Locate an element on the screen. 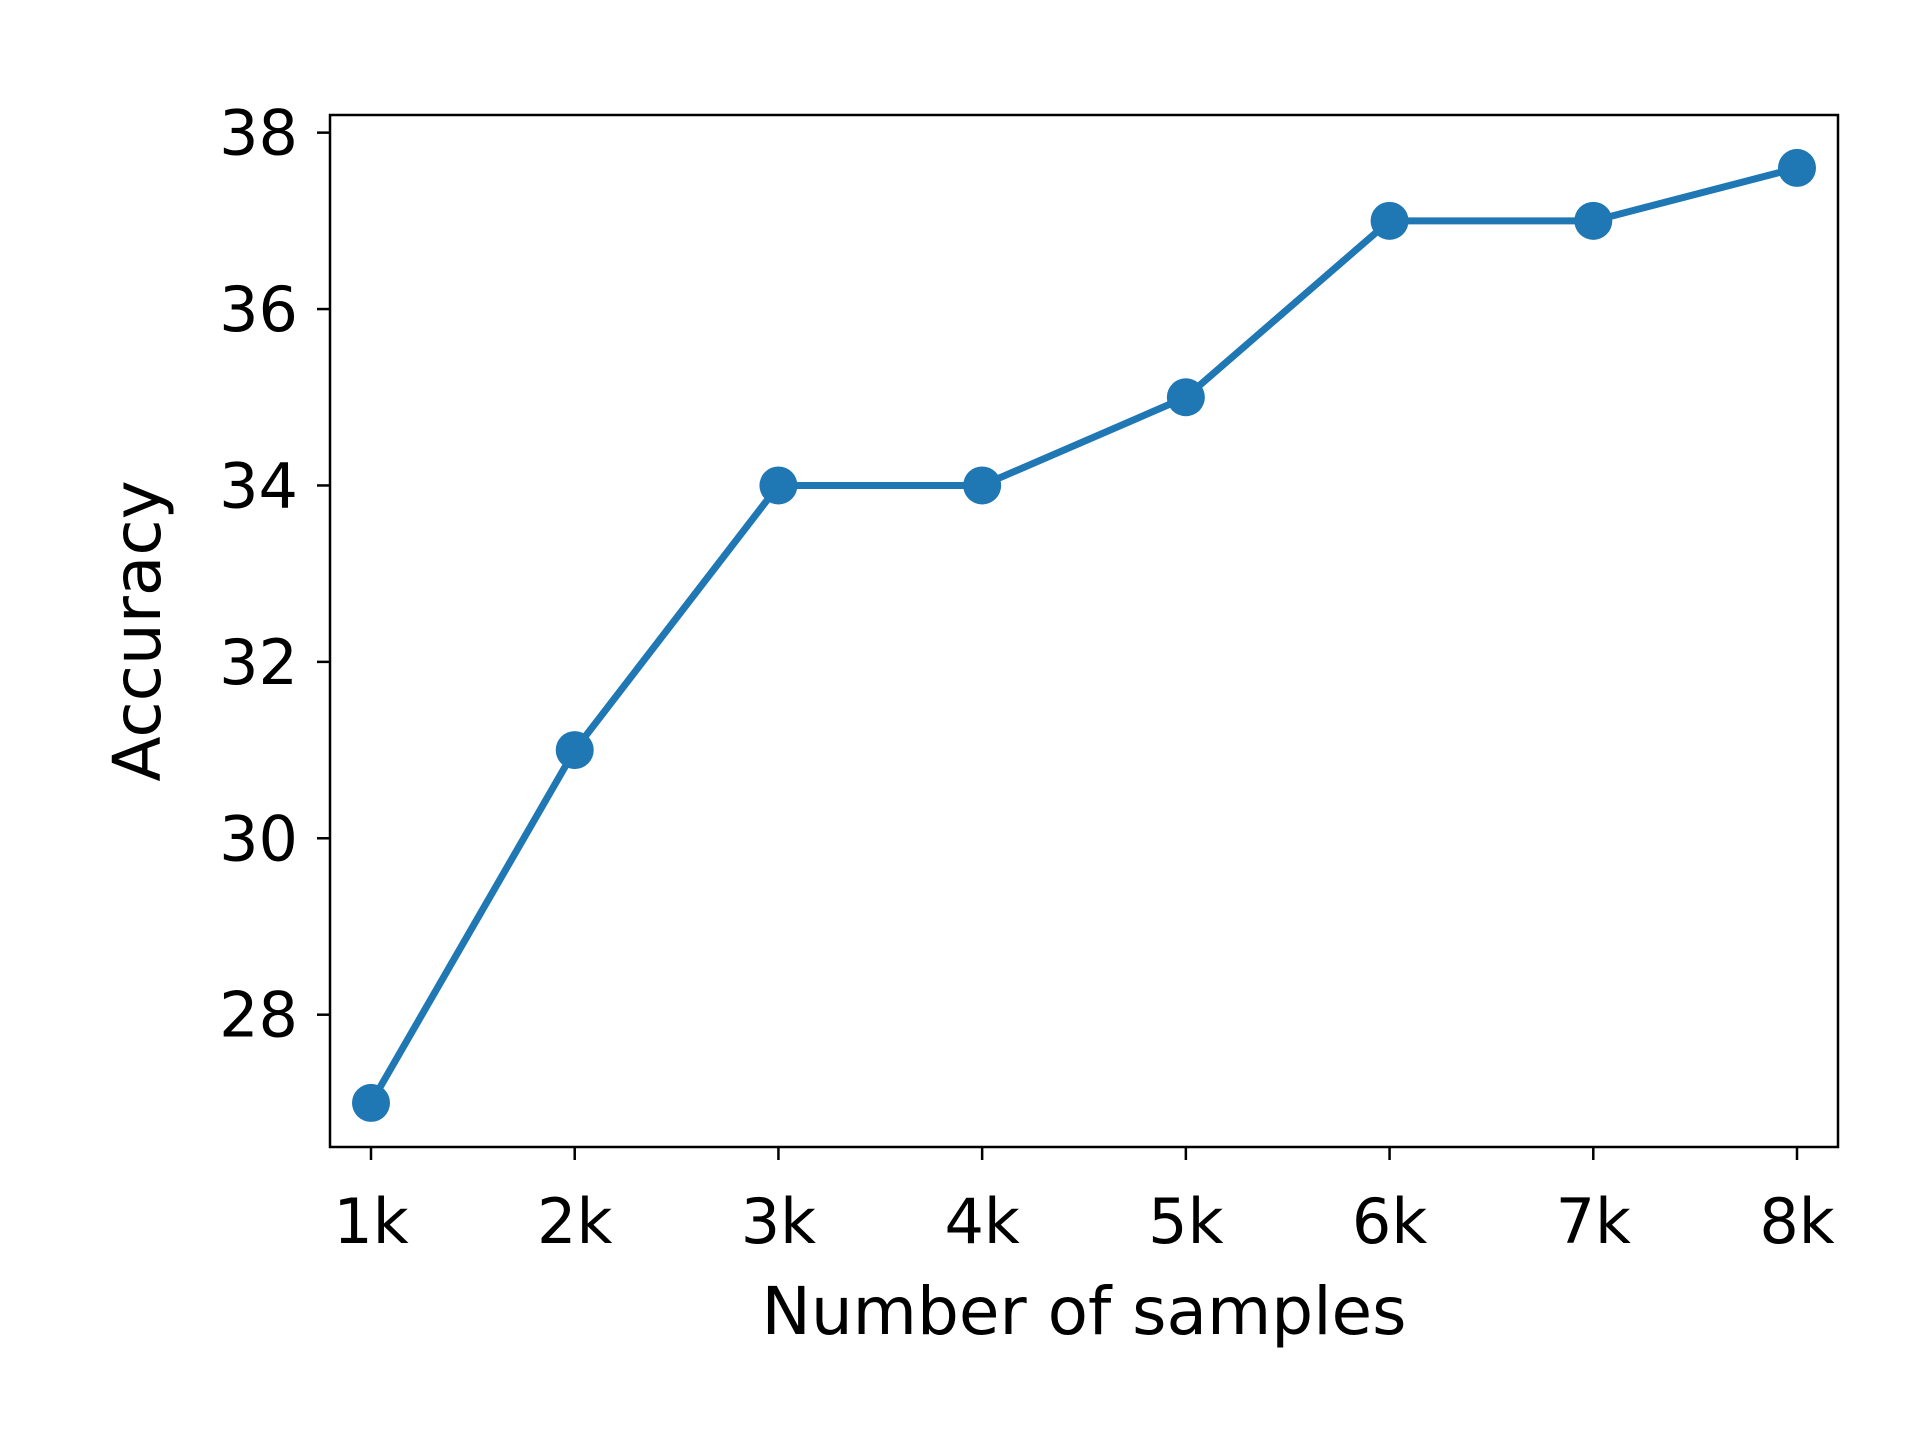  x-tick-label: 4k is located at coordinates (981, 1221).